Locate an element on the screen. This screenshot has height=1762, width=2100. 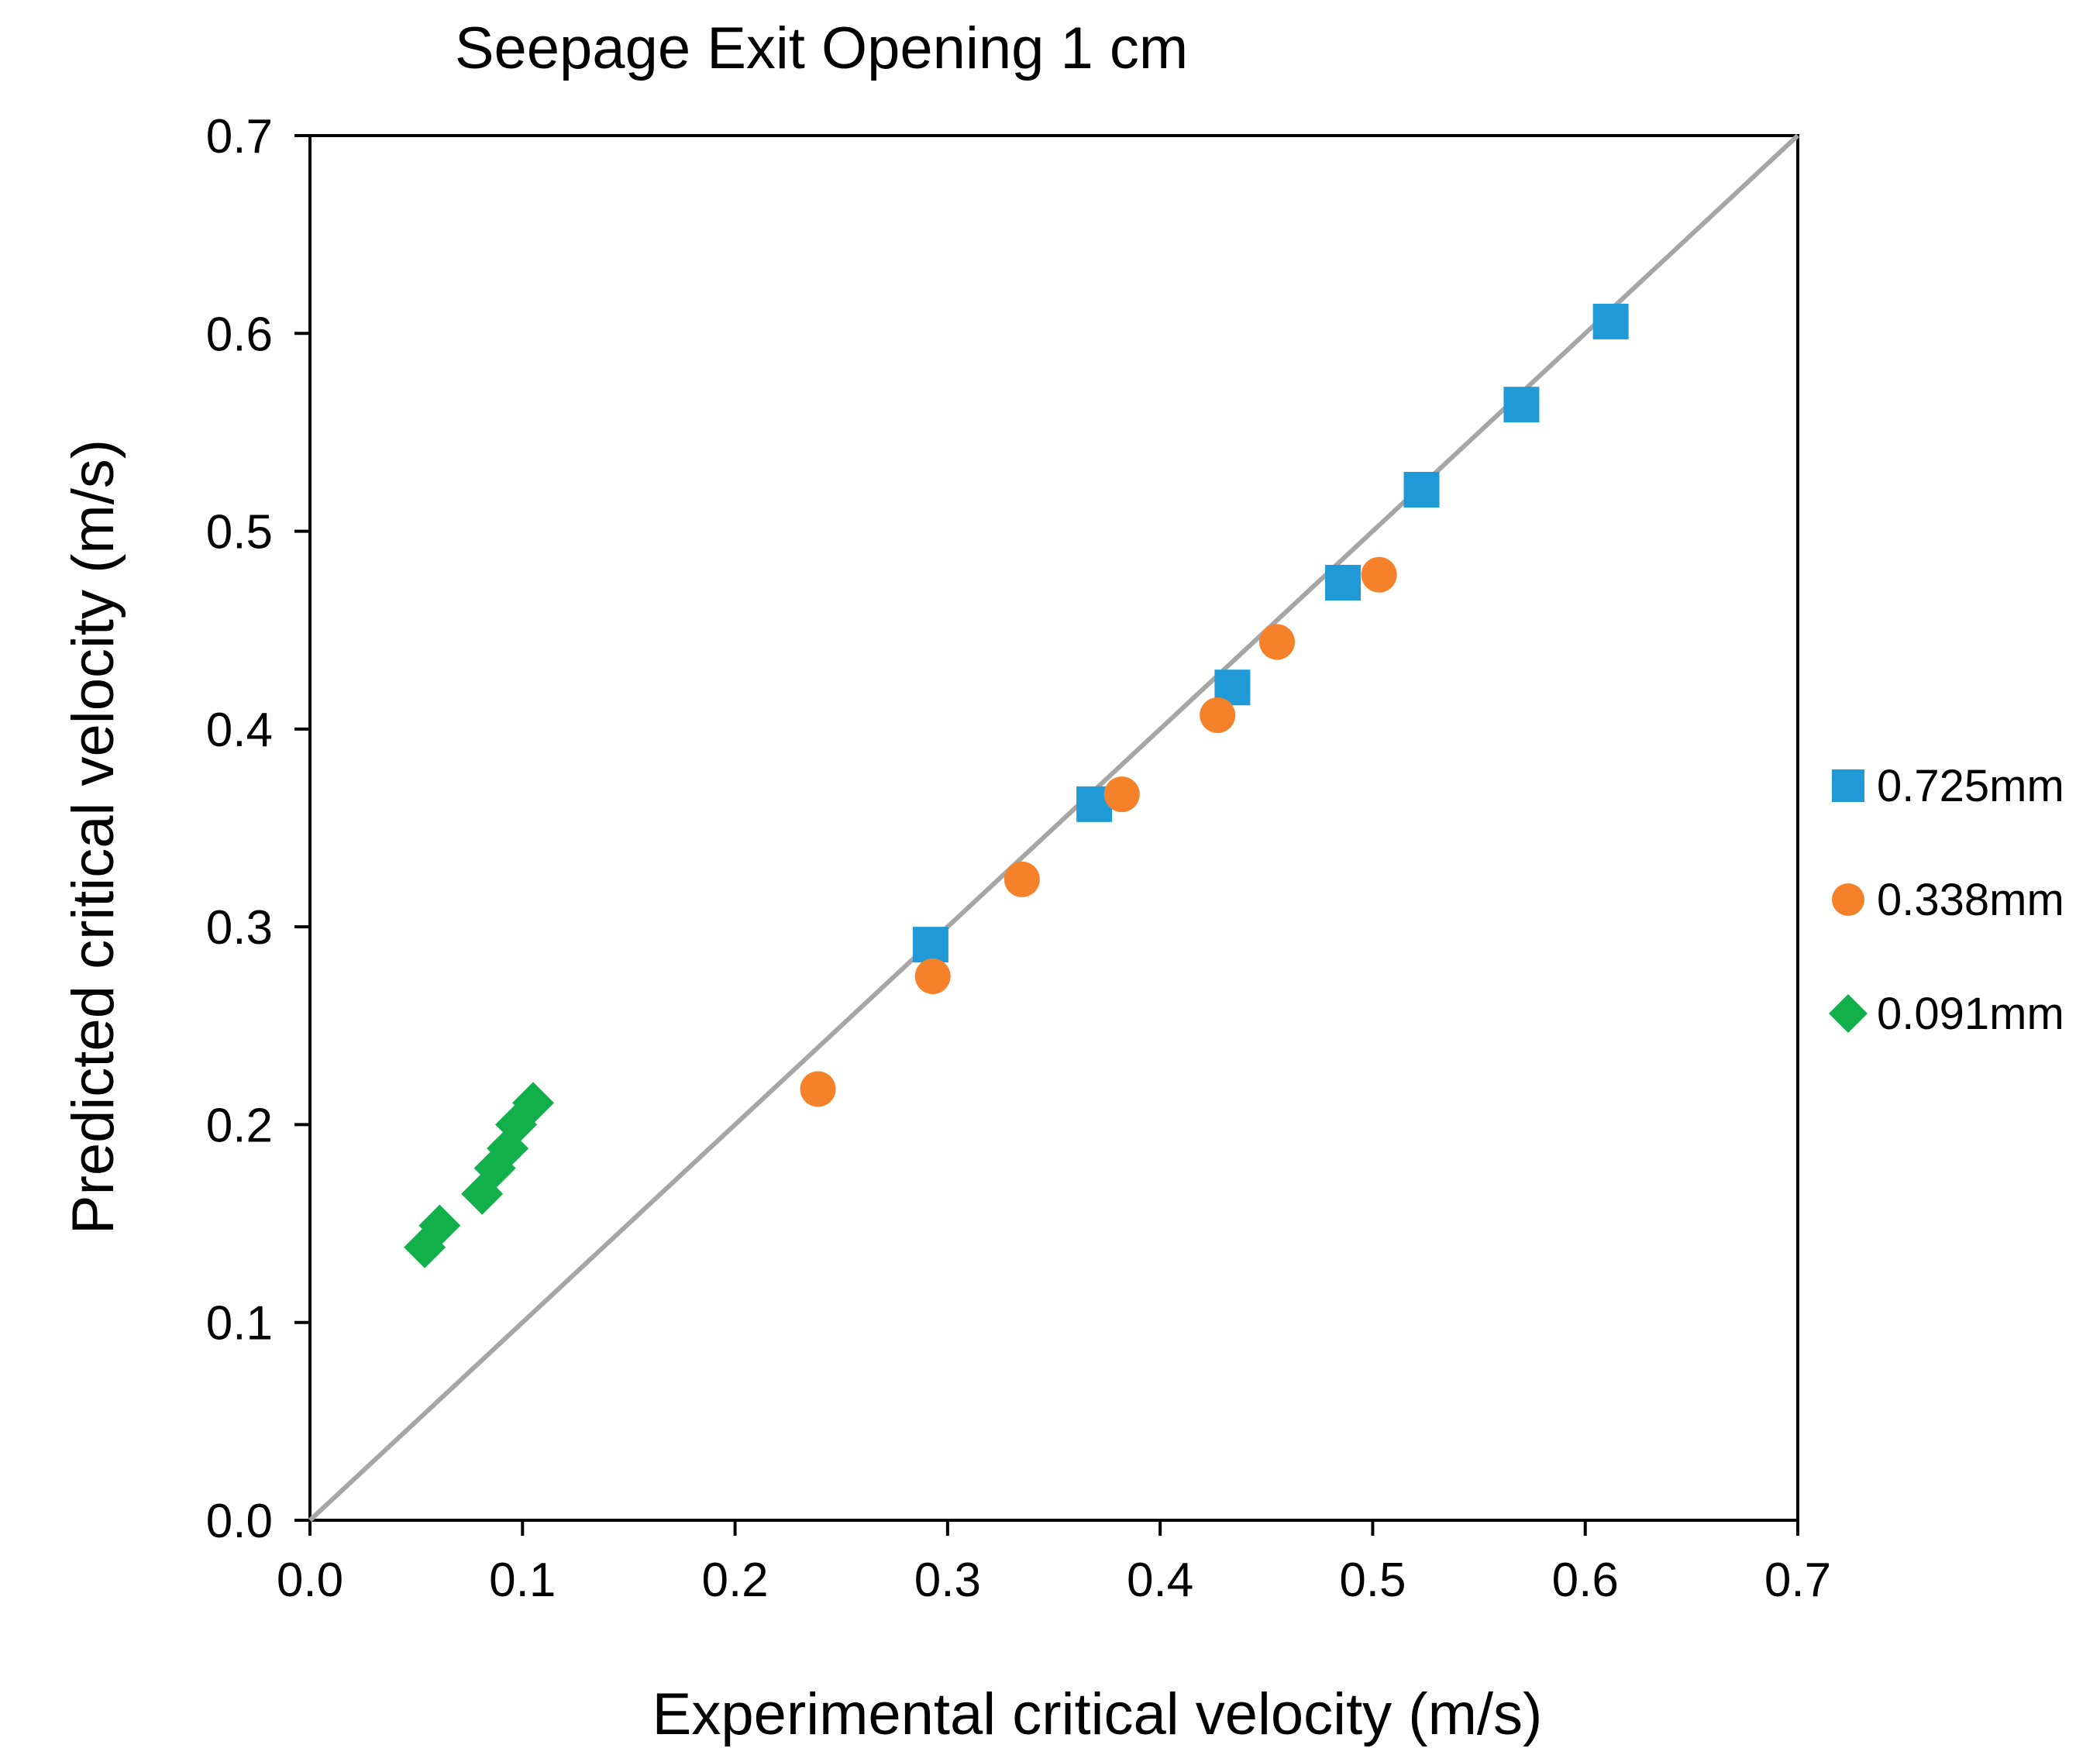
legend-item: 0.725mm is located at coordinates (1948, 786).